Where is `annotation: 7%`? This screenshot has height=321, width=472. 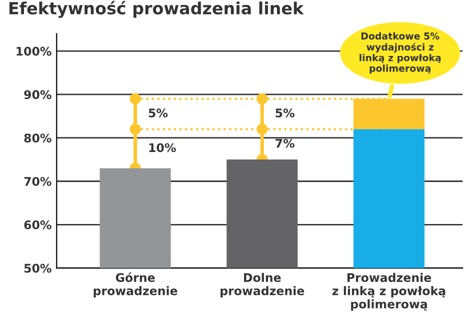
annotation: 7% is located at coordinates (285, 143).